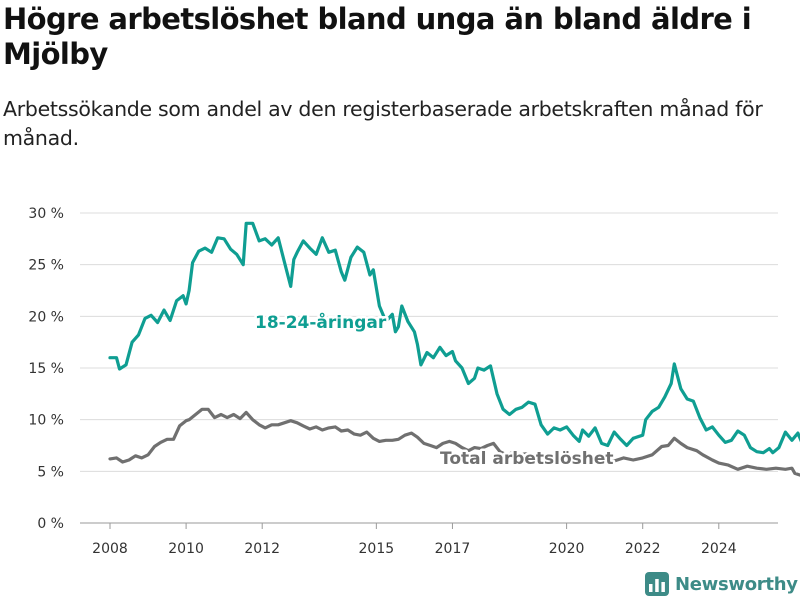 The width and height of the screenshot is (800, 600). What do you see at coordinates (50, 524) in the screenshot?
I see `y-tick-label: 0 %` at bounding box center [50, 524].